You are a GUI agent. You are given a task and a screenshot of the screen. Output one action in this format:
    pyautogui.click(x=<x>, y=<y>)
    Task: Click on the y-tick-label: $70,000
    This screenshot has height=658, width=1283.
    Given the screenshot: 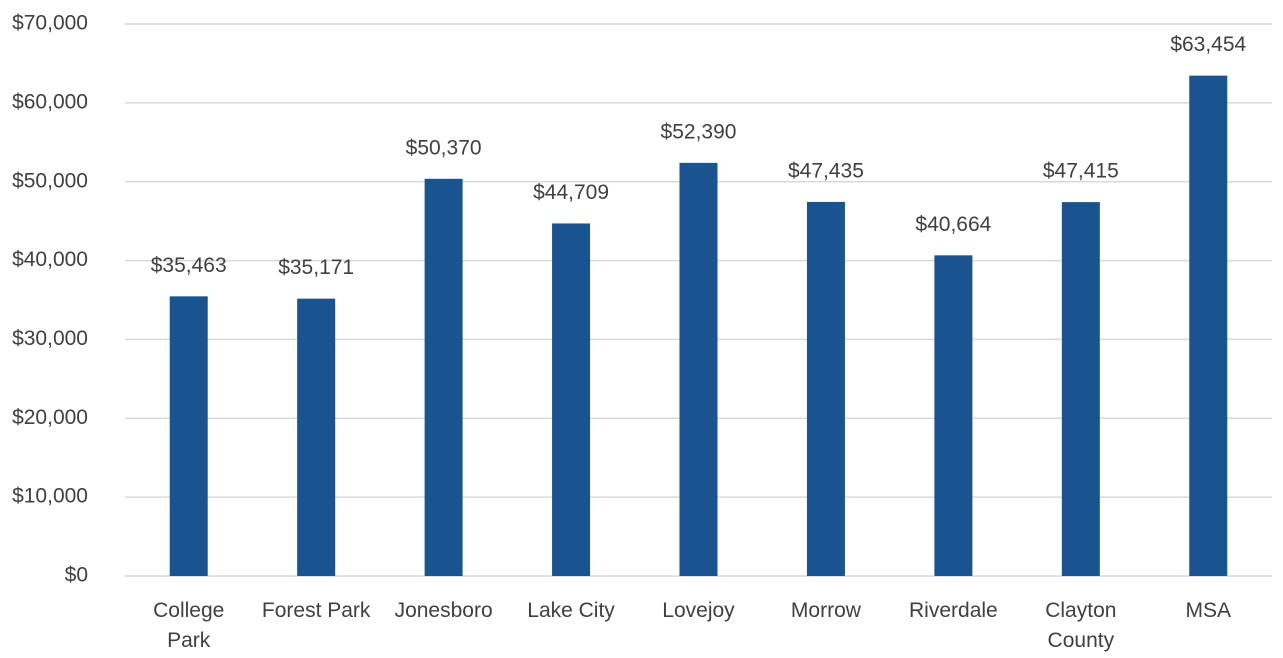 What is the action you would take?
    pyautogui.click(x=50, y=23)
    